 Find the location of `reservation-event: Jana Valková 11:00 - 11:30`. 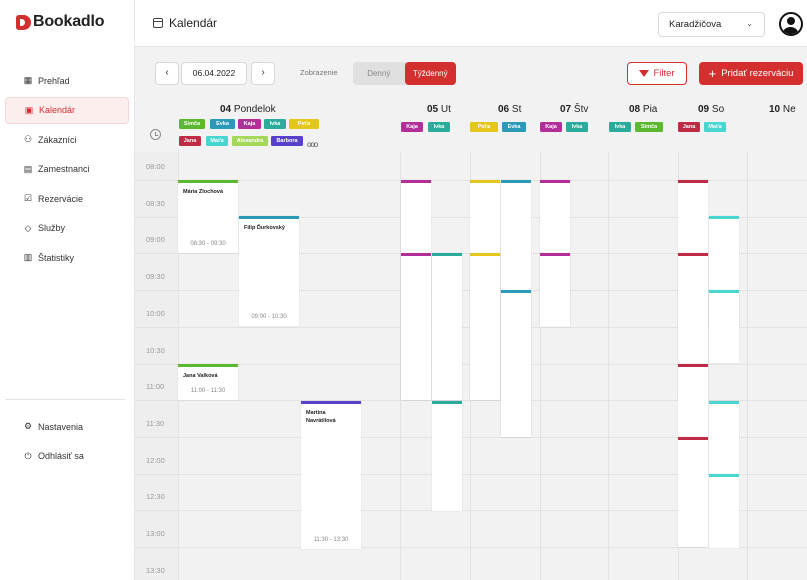

reservation-event: Jana Valková 11:00 - 11:30 is located at coordinates (208, 382).